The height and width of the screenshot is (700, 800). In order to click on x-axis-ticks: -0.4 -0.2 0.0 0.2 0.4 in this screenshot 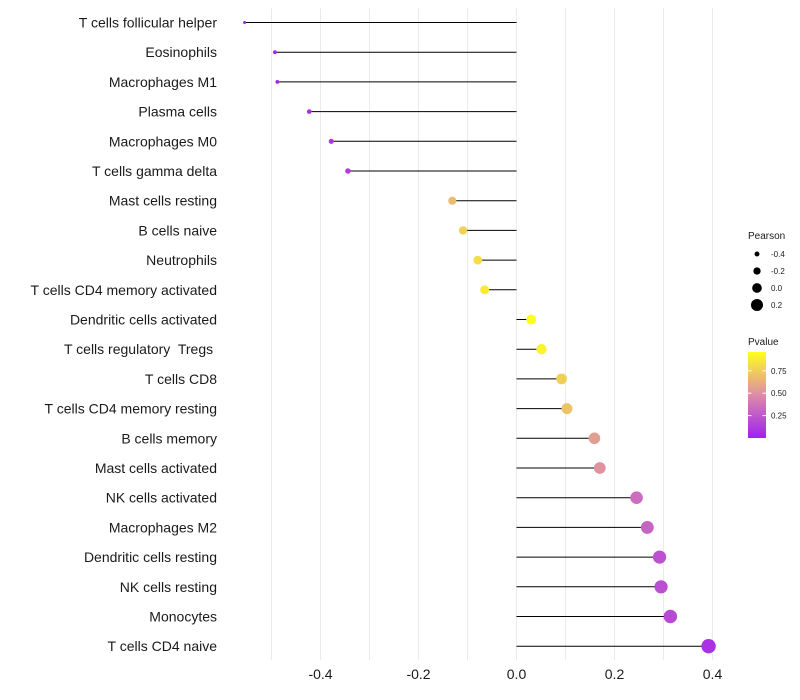, I will do `click(515, 674)`.